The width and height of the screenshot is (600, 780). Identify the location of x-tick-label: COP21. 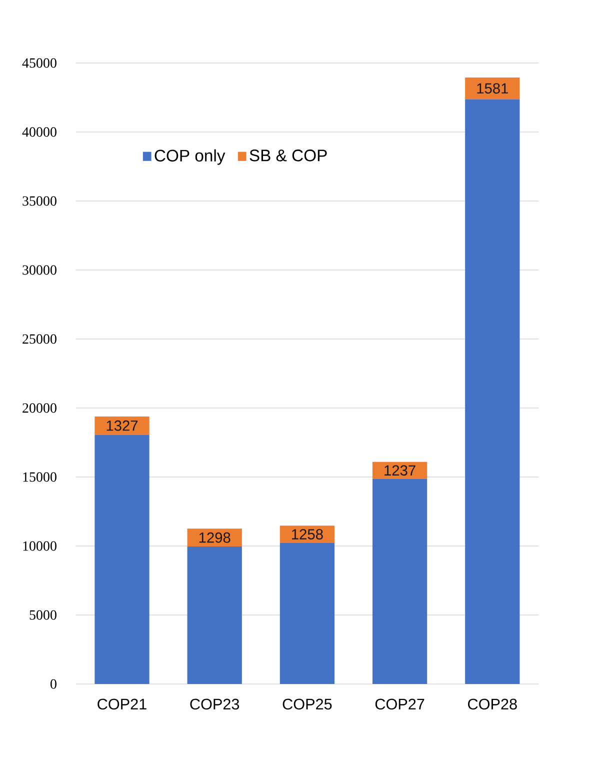
(122, 704).